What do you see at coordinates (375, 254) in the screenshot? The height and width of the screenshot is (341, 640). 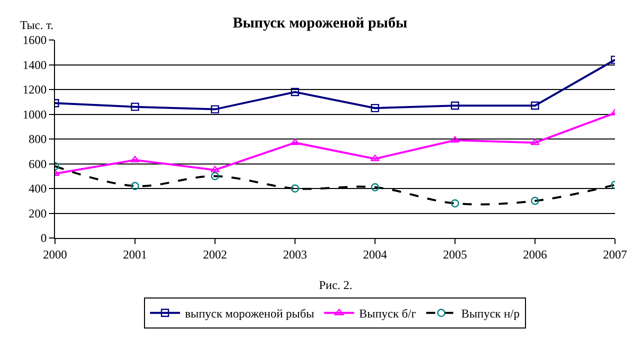 I see `x-tick-label: 2004` at bounding box center [375, 254].